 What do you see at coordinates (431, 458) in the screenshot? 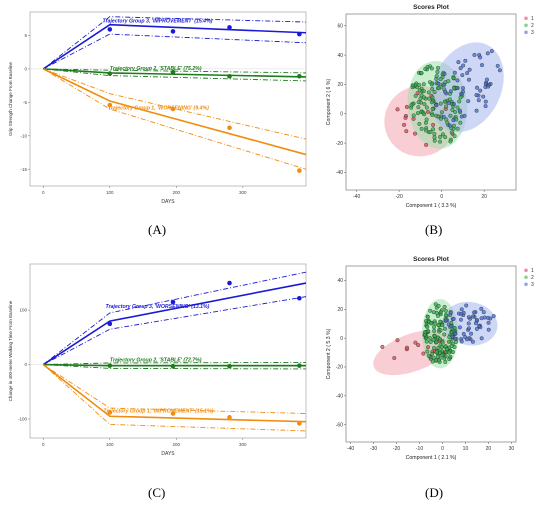
I see `x-axis-label: Component 1 ( 2.1 %)` at bounding box center [431, 458].